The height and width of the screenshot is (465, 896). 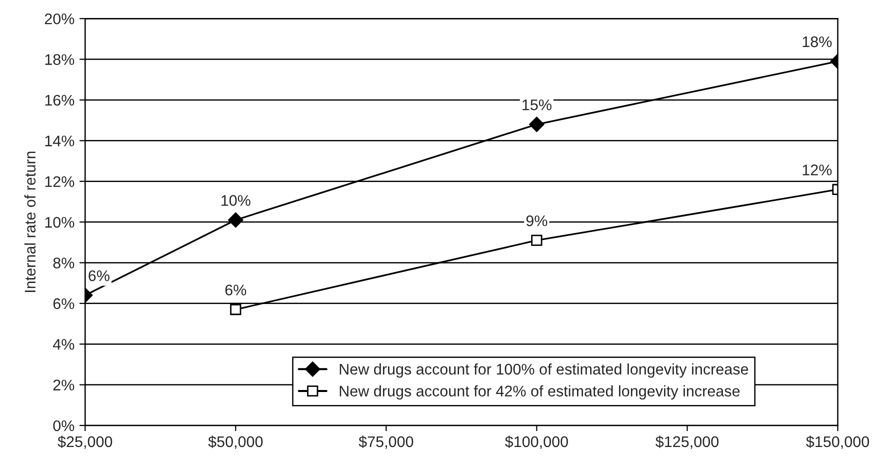 I want to click on y-tick-label: 10%, so click(x=59, y=222).